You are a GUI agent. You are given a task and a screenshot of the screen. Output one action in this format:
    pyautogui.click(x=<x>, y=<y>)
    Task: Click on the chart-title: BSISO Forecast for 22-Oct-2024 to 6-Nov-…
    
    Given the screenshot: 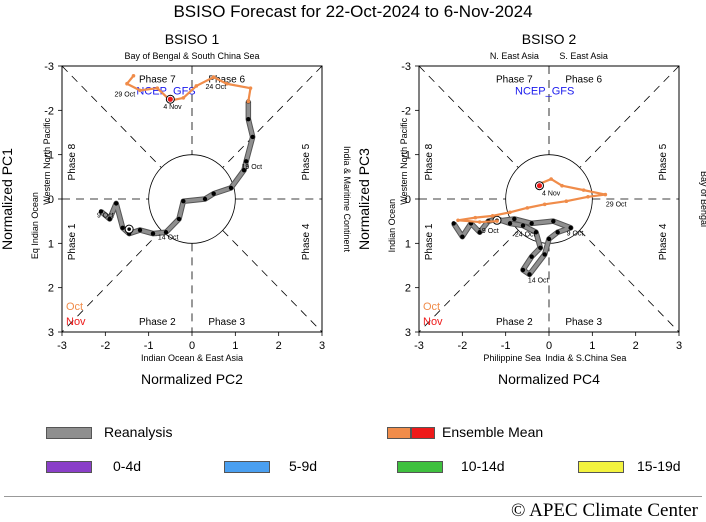 What is the action you would take?
    pyautogui.click(x=353, y=11)
    